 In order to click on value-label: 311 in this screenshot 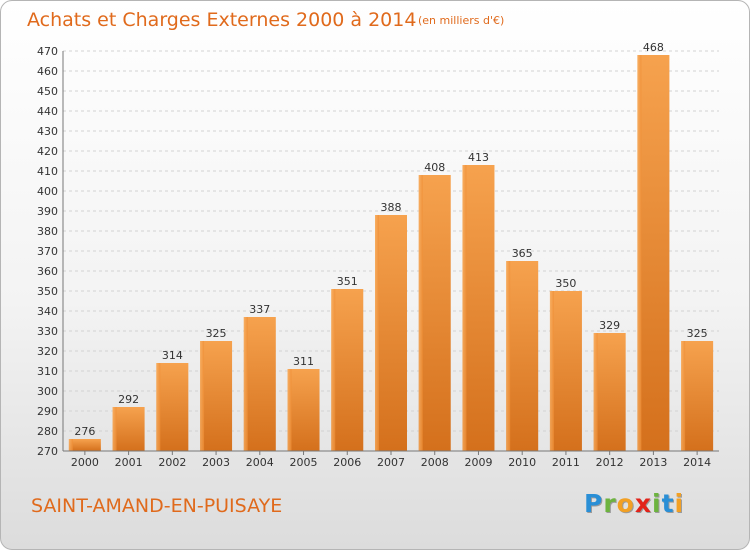, I will do `click(303, 361)`.